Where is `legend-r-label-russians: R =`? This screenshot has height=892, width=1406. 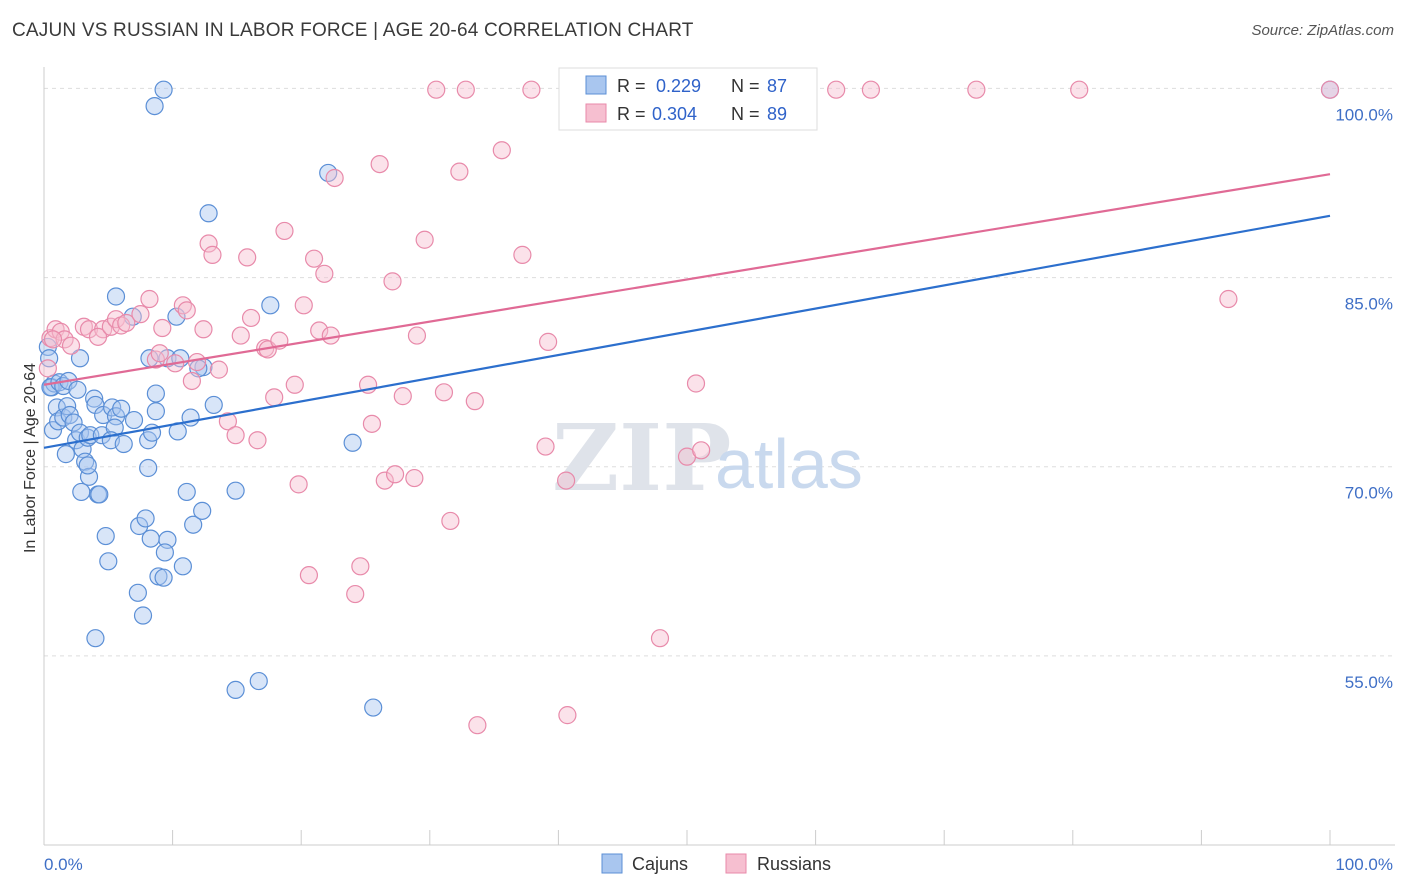 legend-r-label-russians: R = is located at coordinates (631, 114).